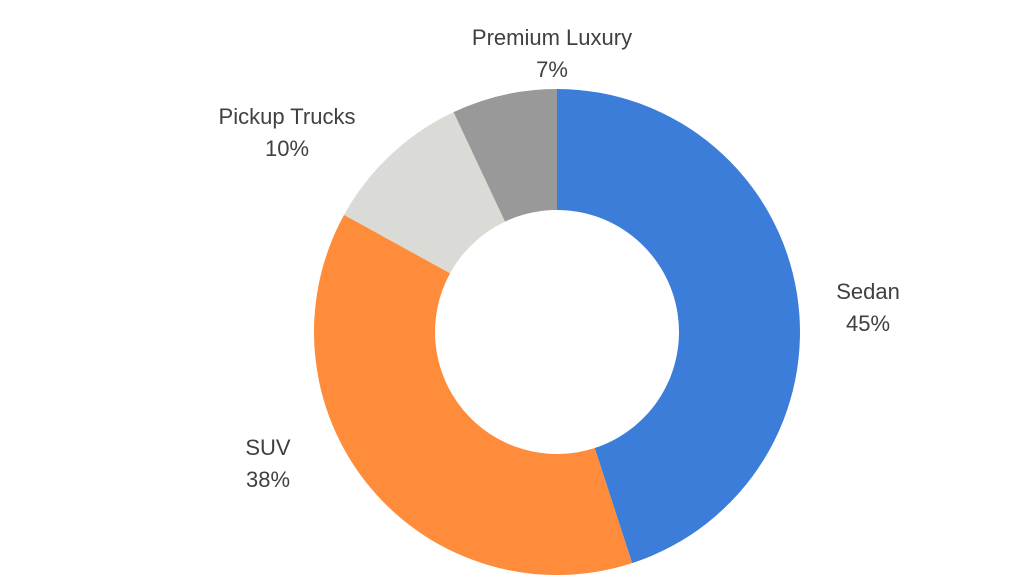 This screenshot has height=575, width=1024. Describe the element at coordinates (287, 148) in the screenshot. I see `data-label-pct-pickup-trucks: 10%` at that location.